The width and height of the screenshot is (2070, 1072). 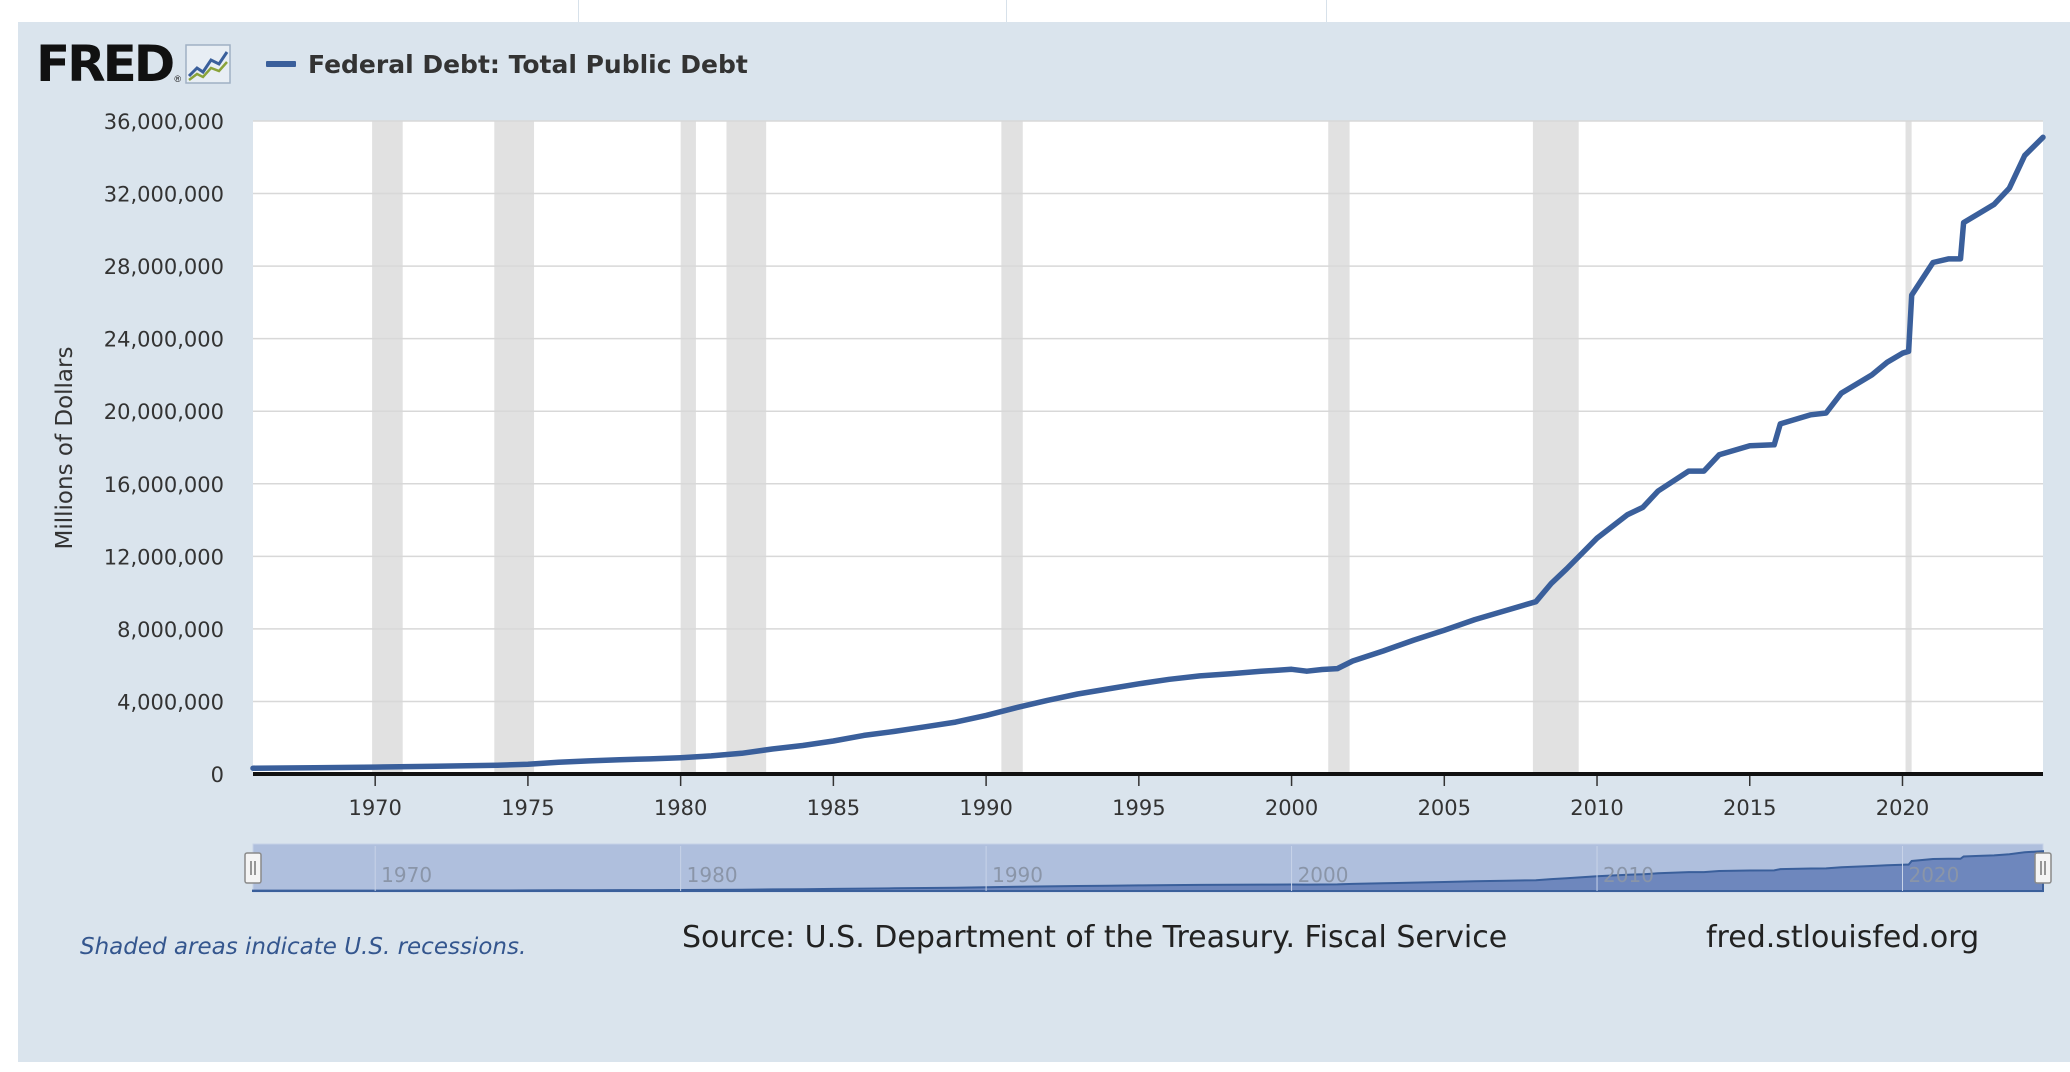 What do you see at coordinates (164, 557) in the screenshot?
I see `y-tick-label: 12,000,000` at bounding box center [164, 557].